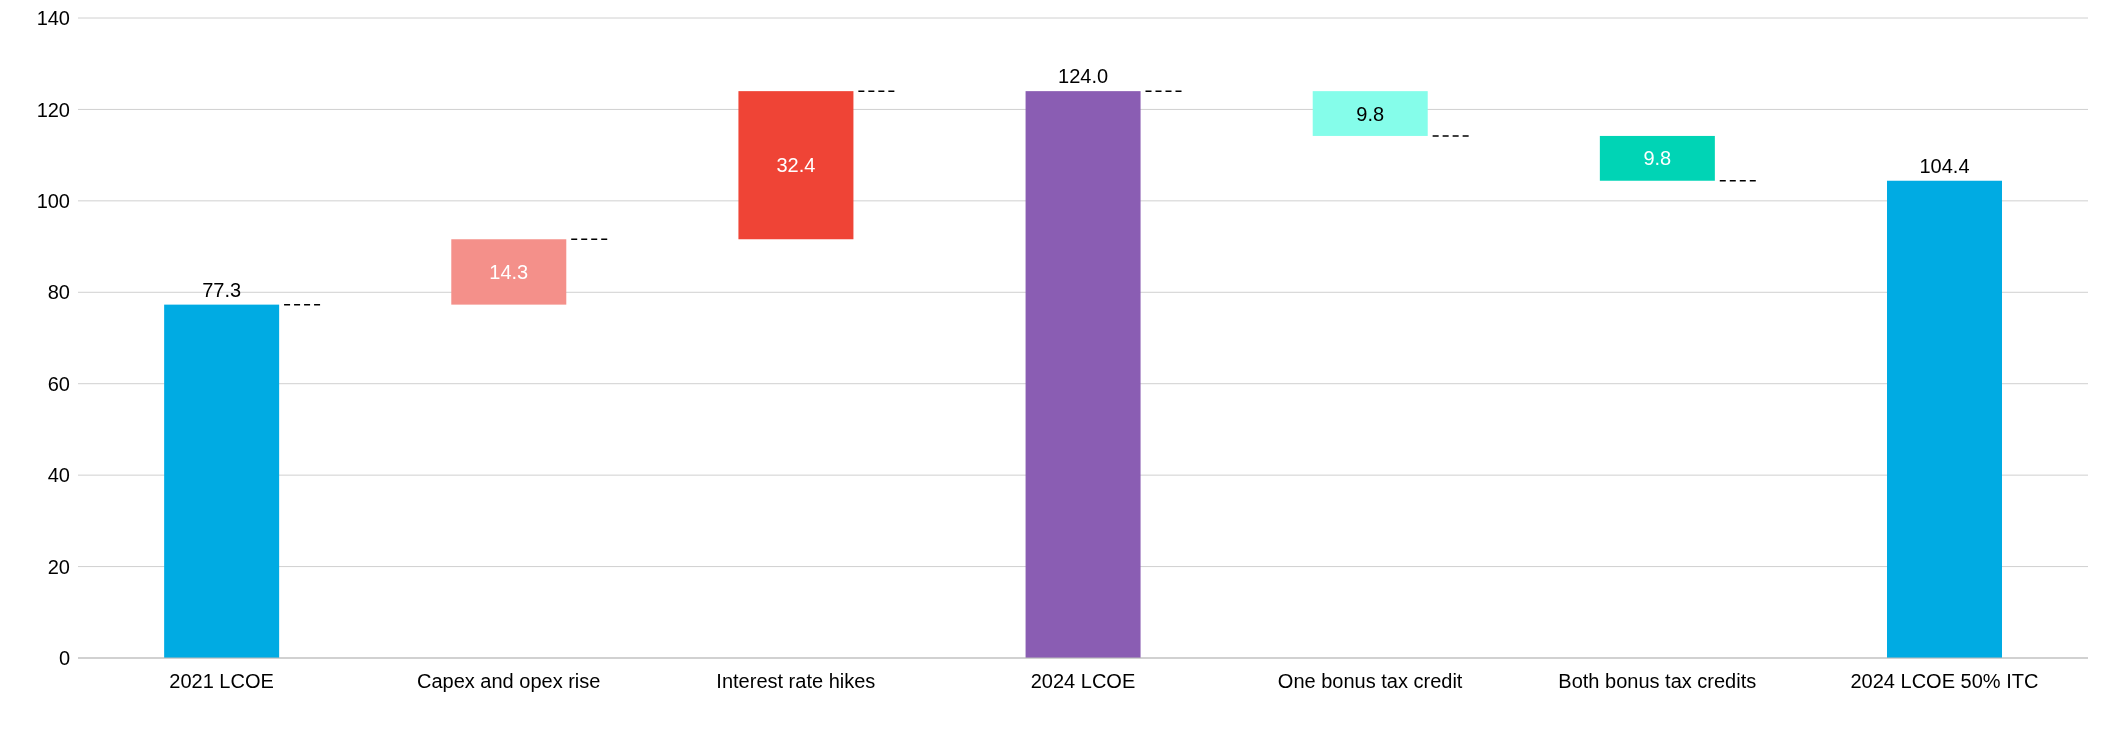 The width and height of the screenshot is (2106, 747). I want to click on x-tick-label: 2024 LCOE, so click(1083, 681).